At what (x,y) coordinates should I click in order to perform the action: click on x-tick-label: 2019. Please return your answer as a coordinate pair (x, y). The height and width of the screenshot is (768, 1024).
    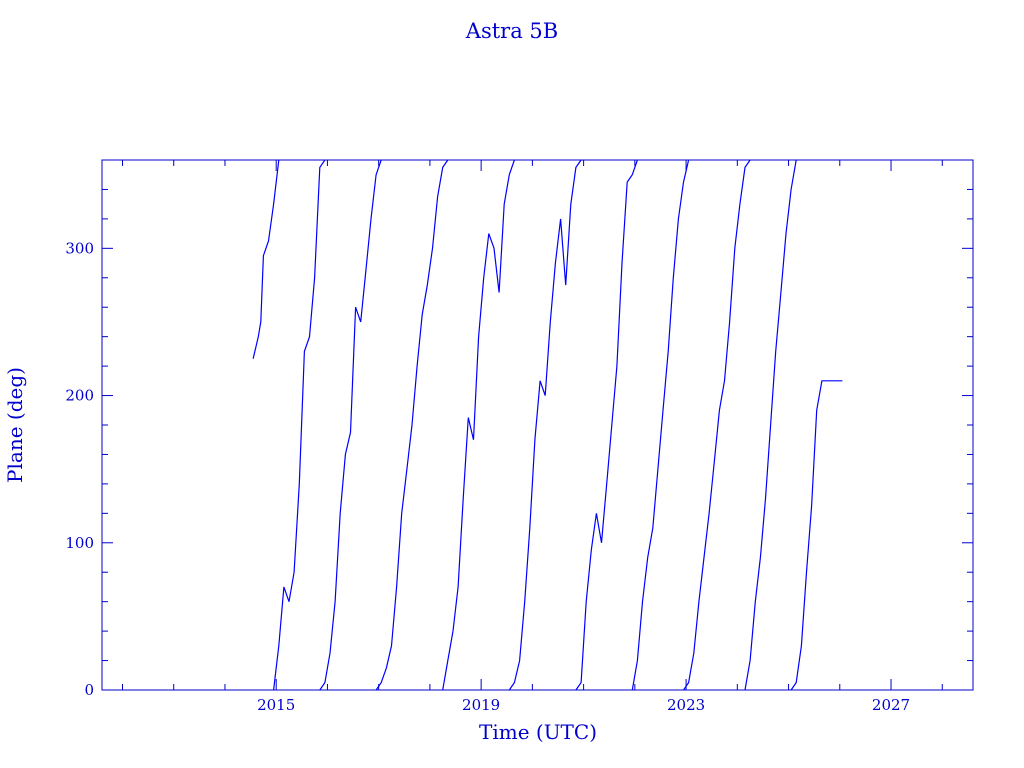
    Looking at the image, I should click on (481, 705).